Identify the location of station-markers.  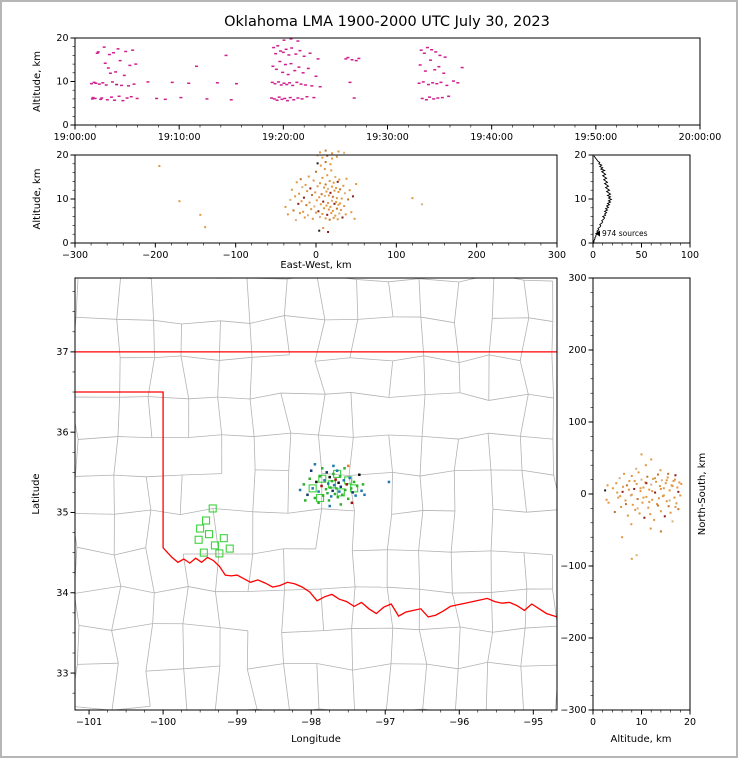
(276, 513).